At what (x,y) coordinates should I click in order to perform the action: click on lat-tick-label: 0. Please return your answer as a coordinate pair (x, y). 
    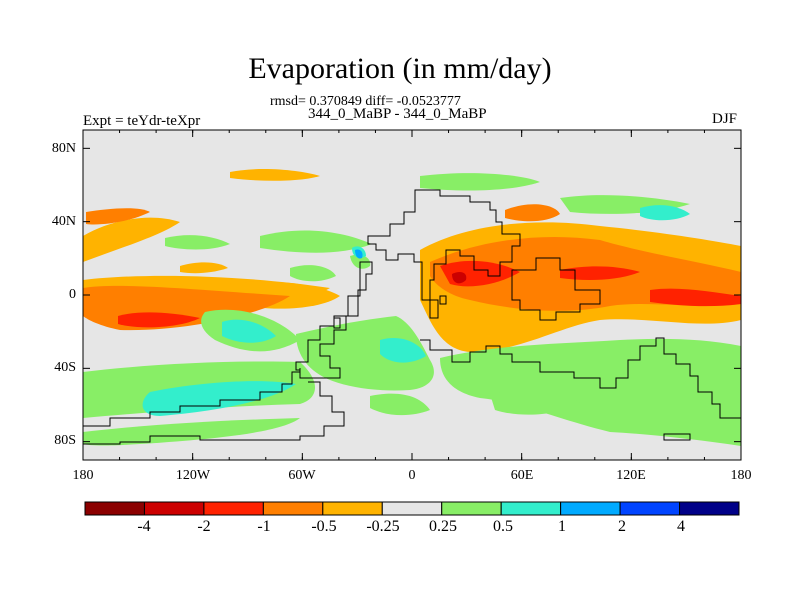
    Looking at the image, I should click on (72, 294).